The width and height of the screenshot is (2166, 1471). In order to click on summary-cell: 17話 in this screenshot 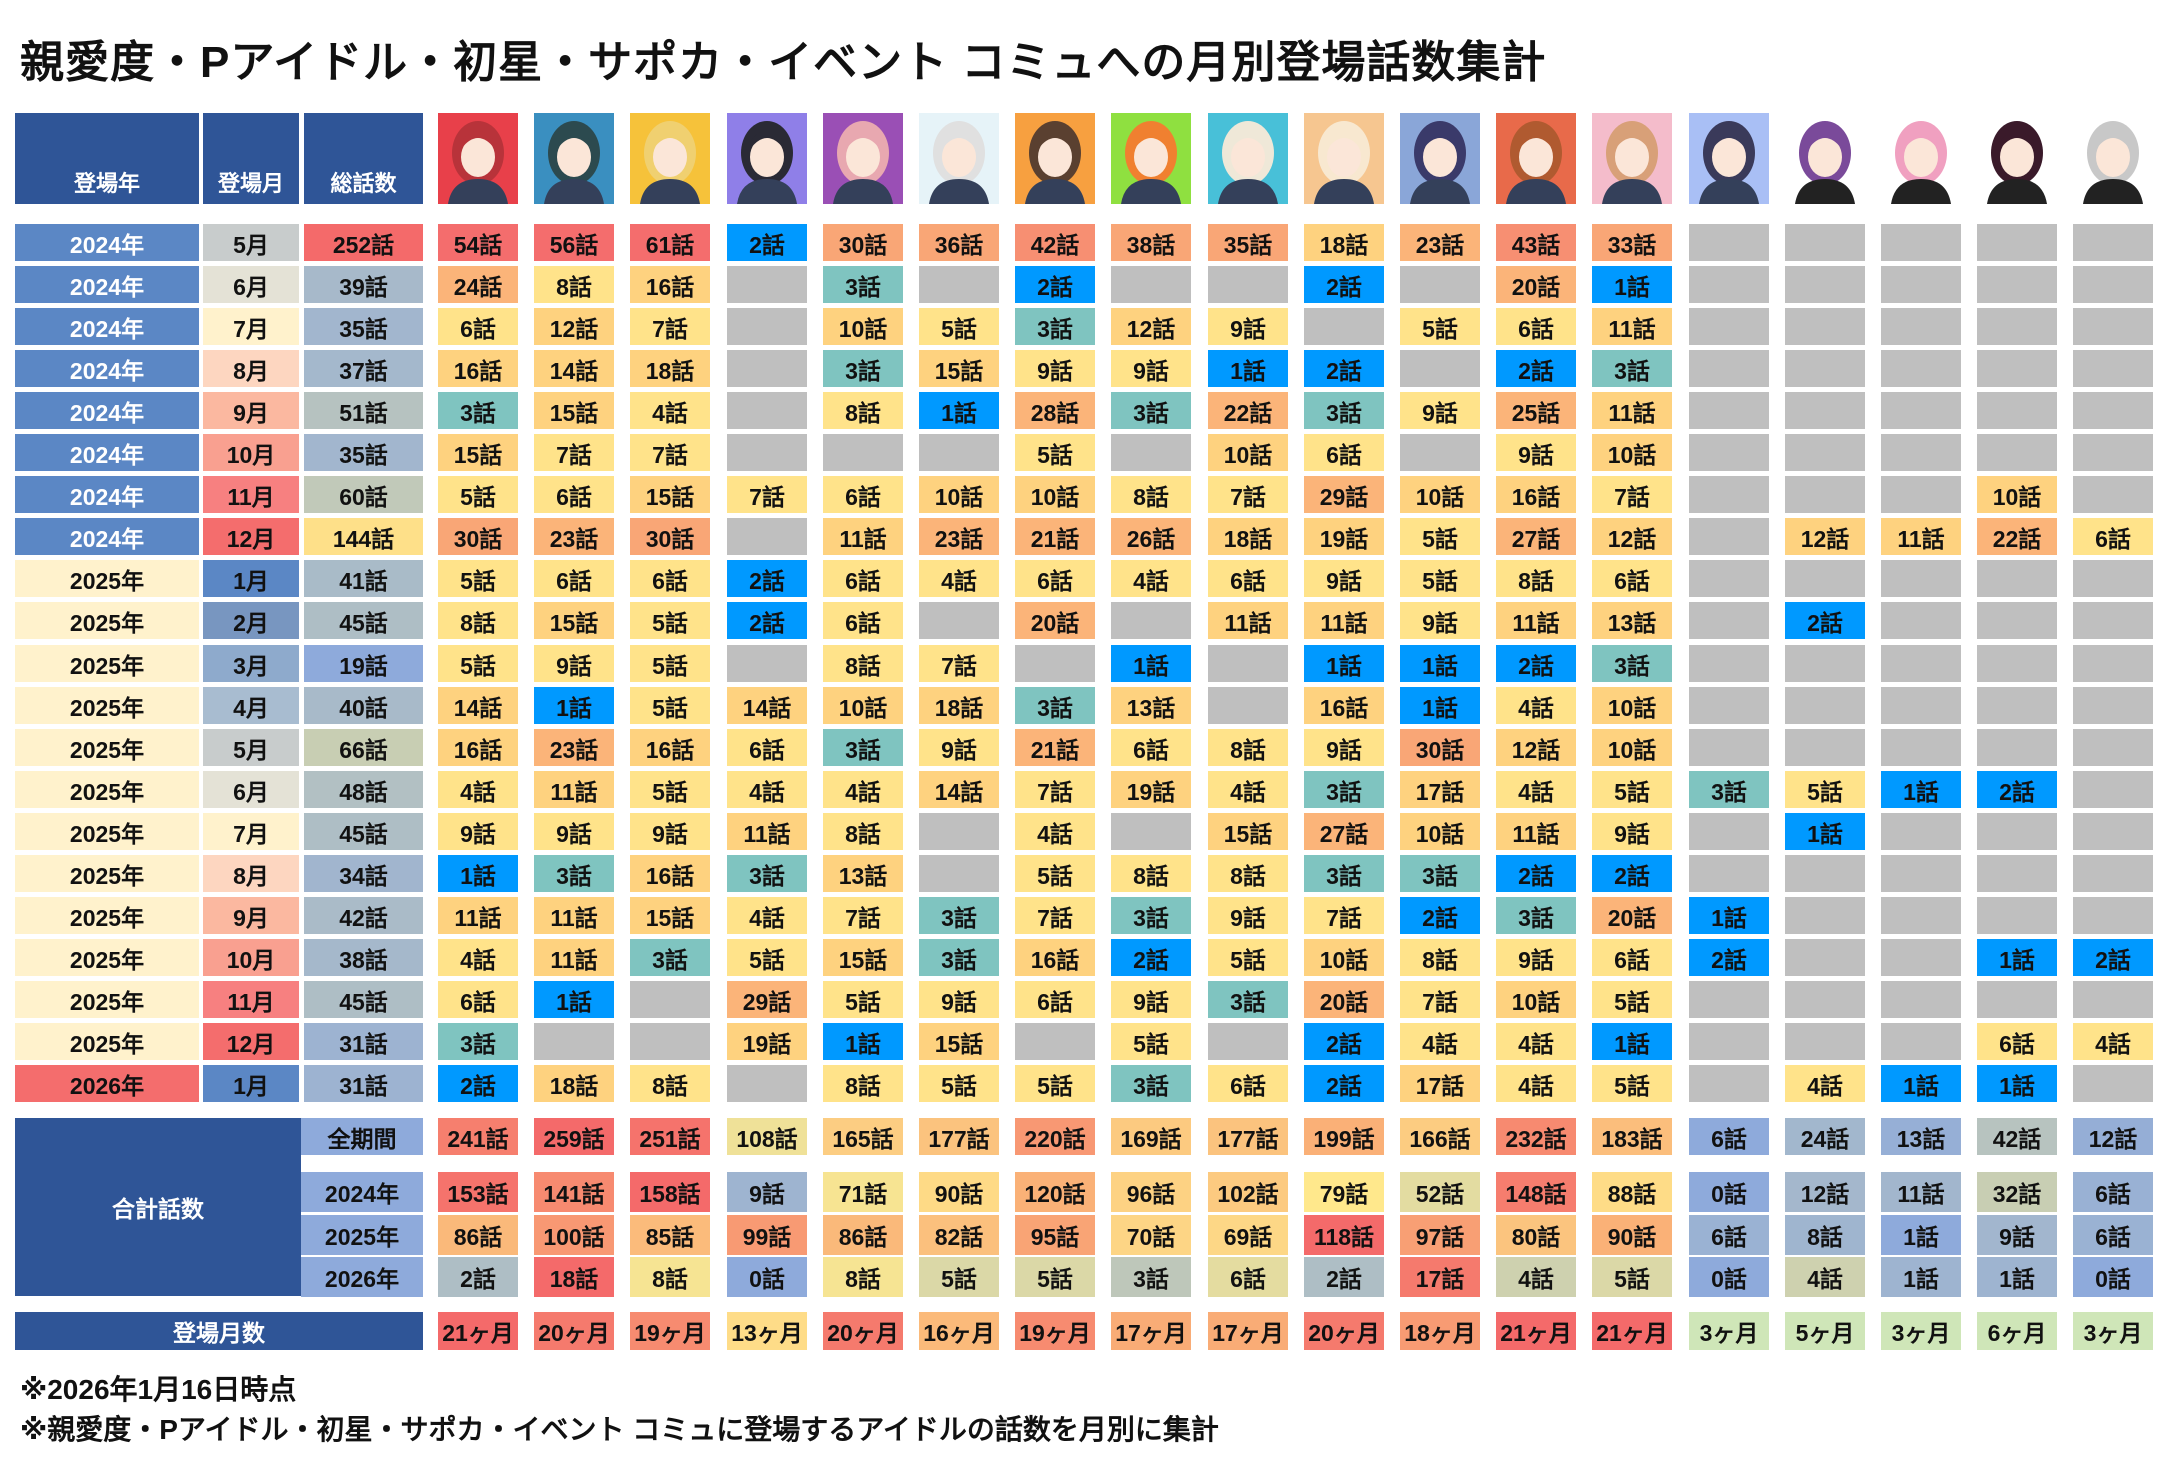, I will do `click(1440, 1277)`.